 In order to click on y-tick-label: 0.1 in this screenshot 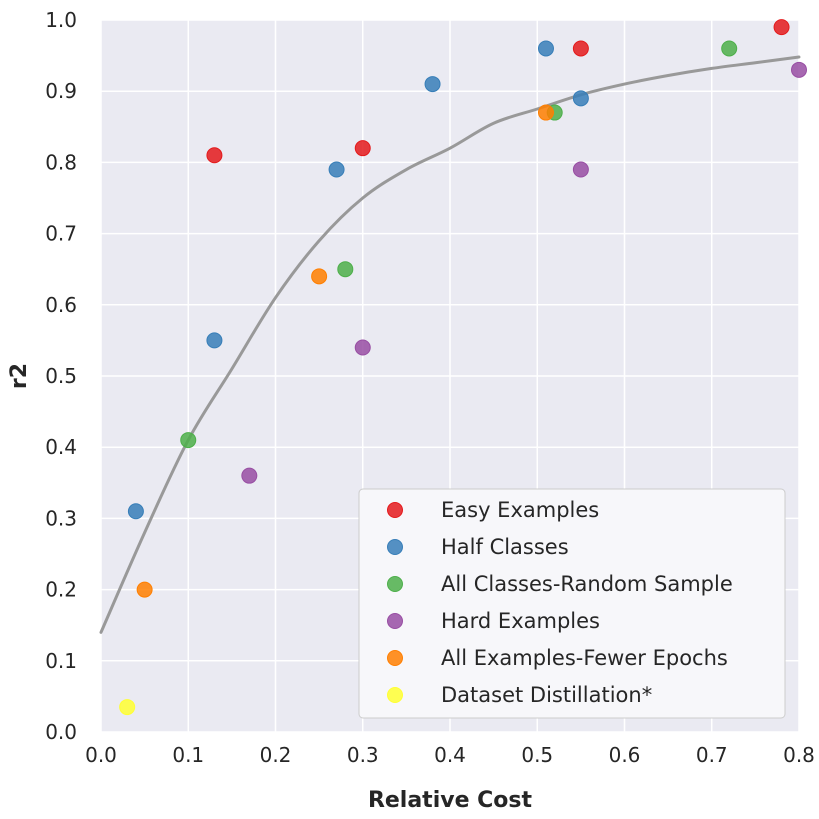, I will do `click(61, 661)`.